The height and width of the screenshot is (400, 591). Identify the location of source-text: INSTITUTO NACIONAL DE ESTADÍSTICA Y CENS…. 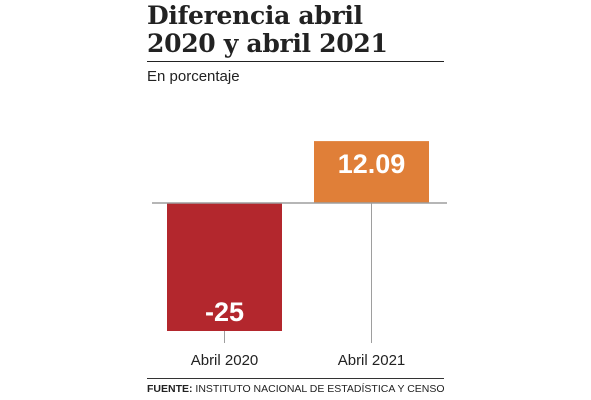
(320, 389).